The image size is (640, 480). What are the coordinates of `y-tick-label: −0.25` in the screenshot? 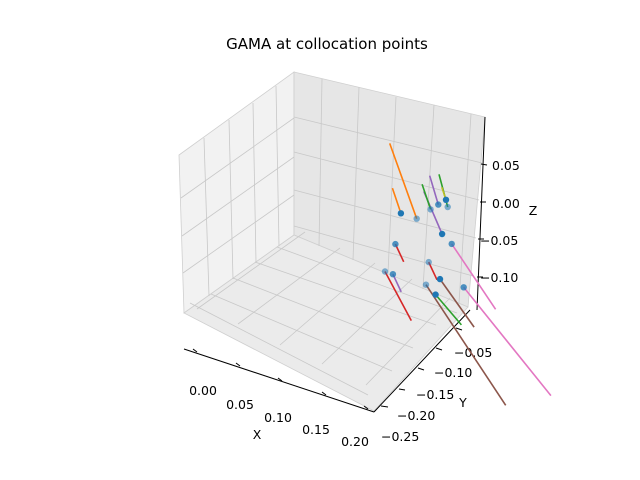 It's located at (400, 436).